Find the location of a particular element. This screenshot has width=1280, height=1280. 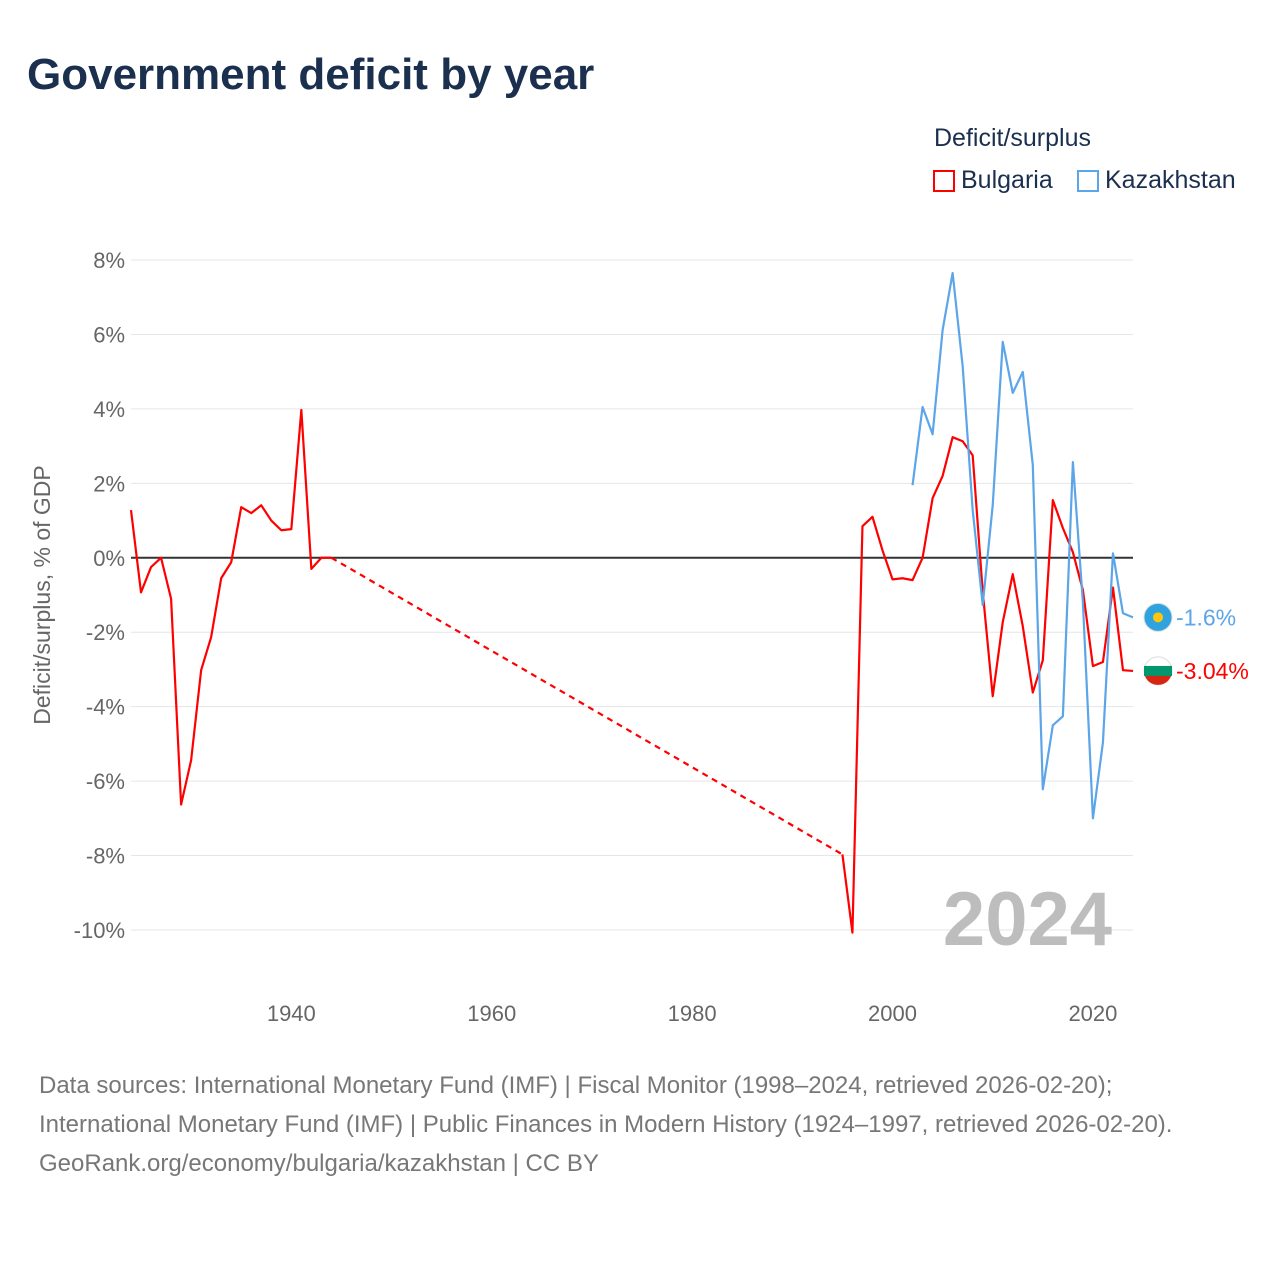

y-tick-label: -8% is located at coordinates (105, 856).